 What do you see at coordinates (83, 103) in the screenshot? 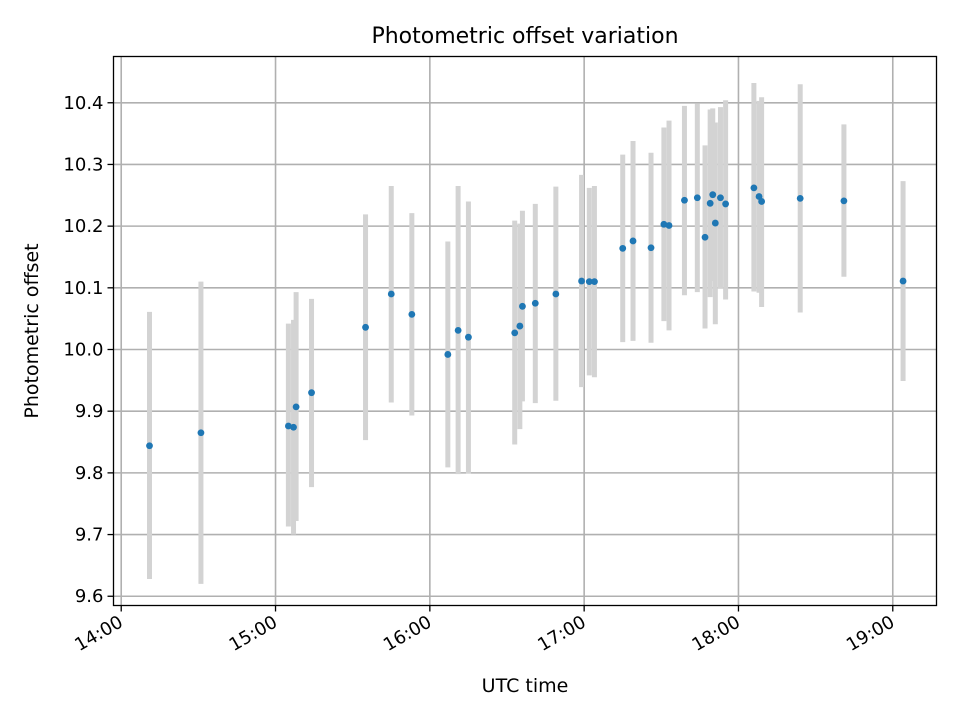
I see `y-tick-label: 10.4` at bounding box center [83, 103].